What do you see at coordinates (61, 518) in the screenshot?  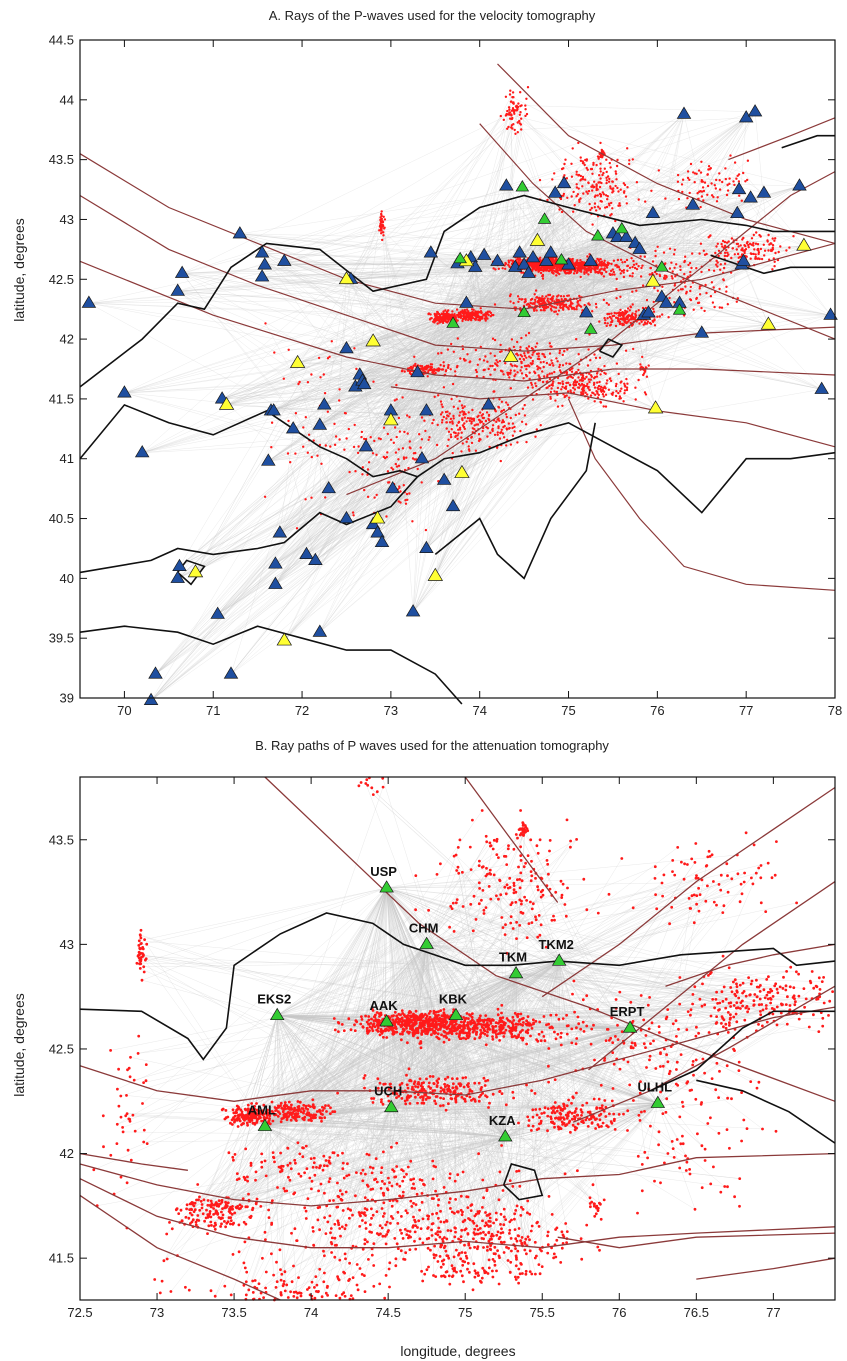 I see `y-tick-label: 40.5` at bounding box center [61, 518].